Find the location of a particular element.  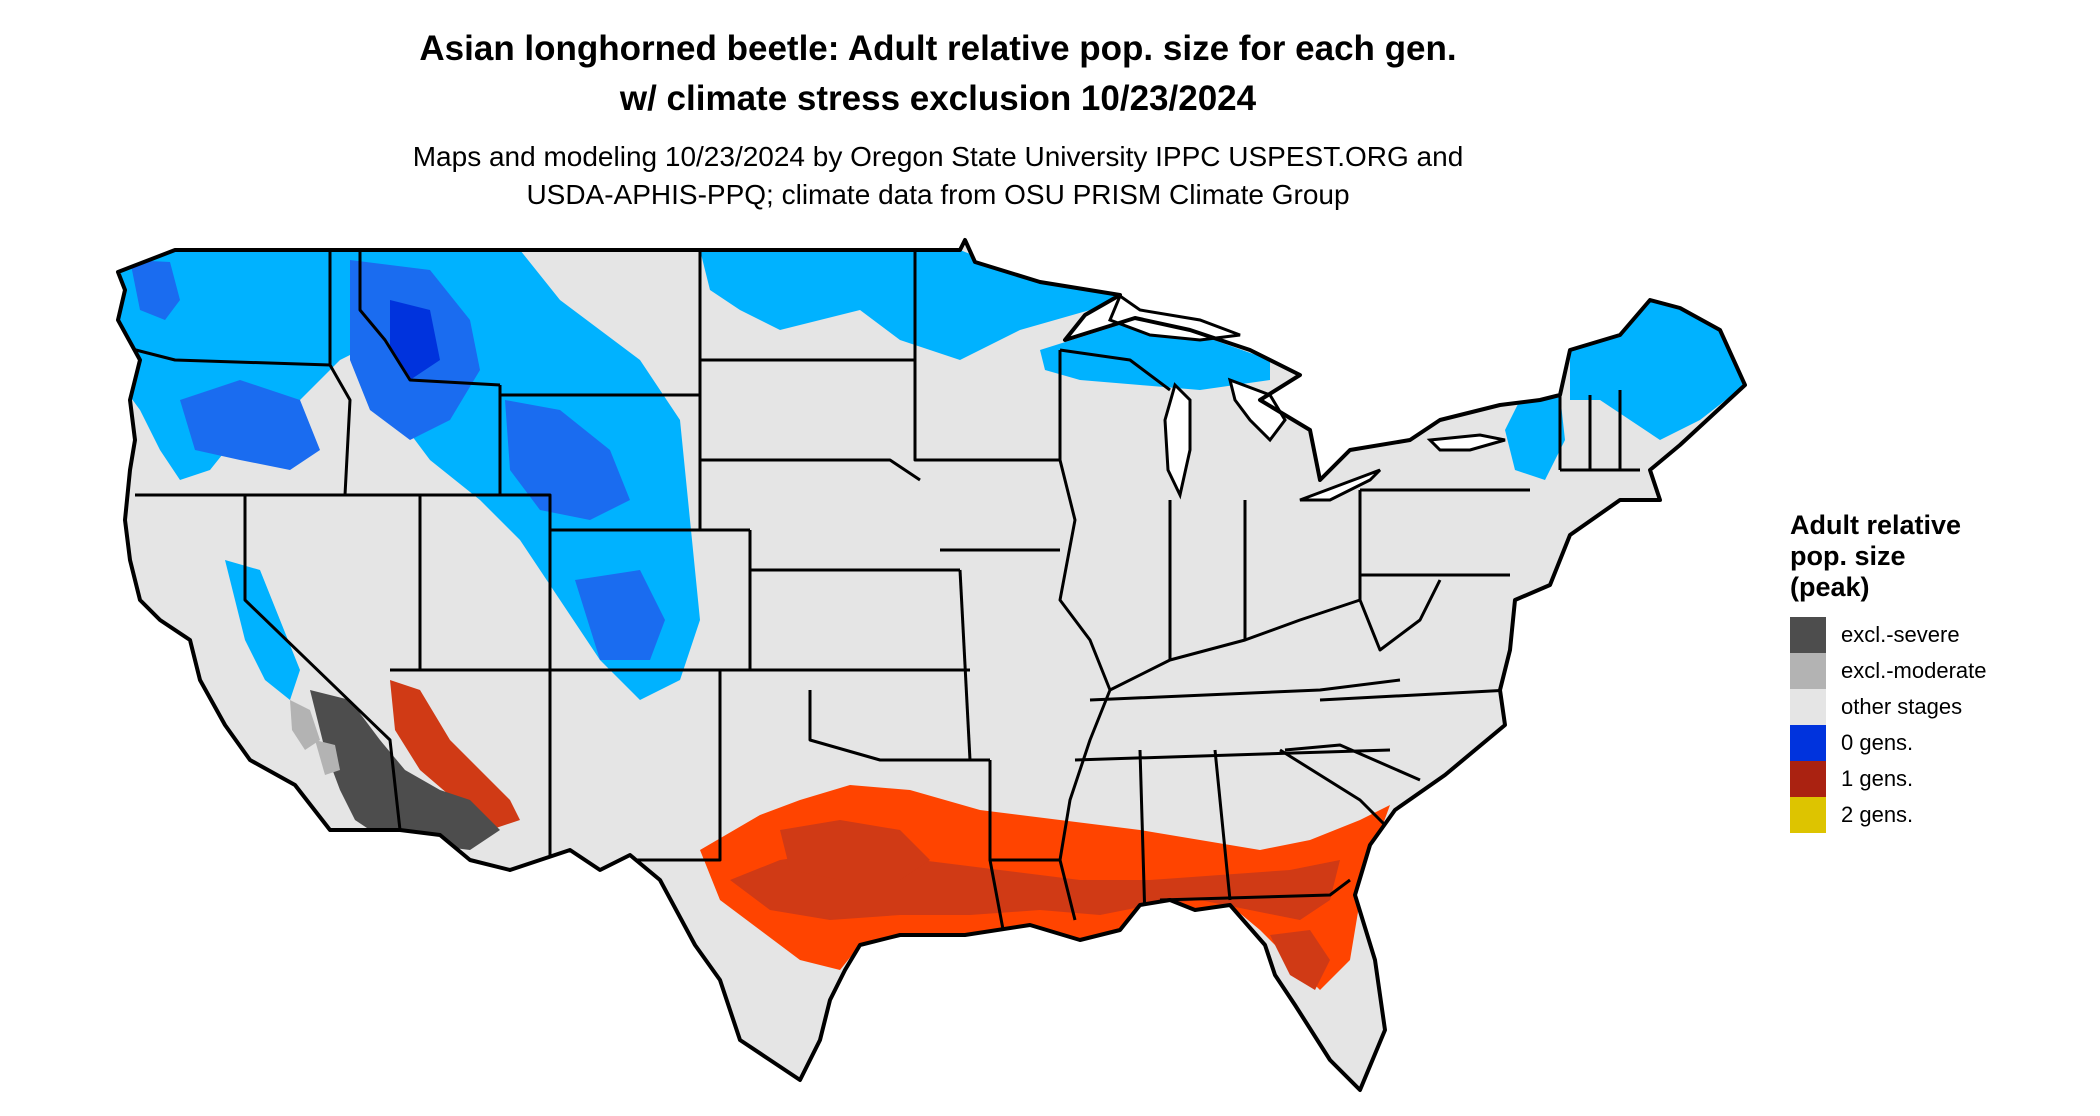

legend-item-other-stages: other stages is located at coordinates (1935, 707).